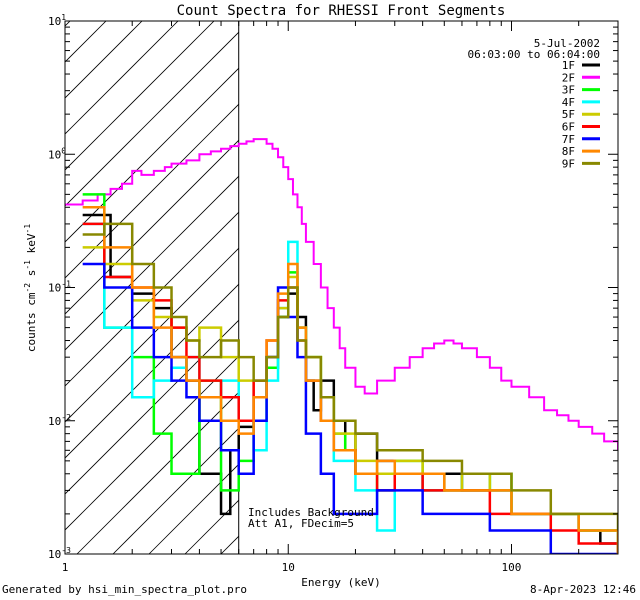  I want to click on legend-label-1F: 1F, so click(568, 65).